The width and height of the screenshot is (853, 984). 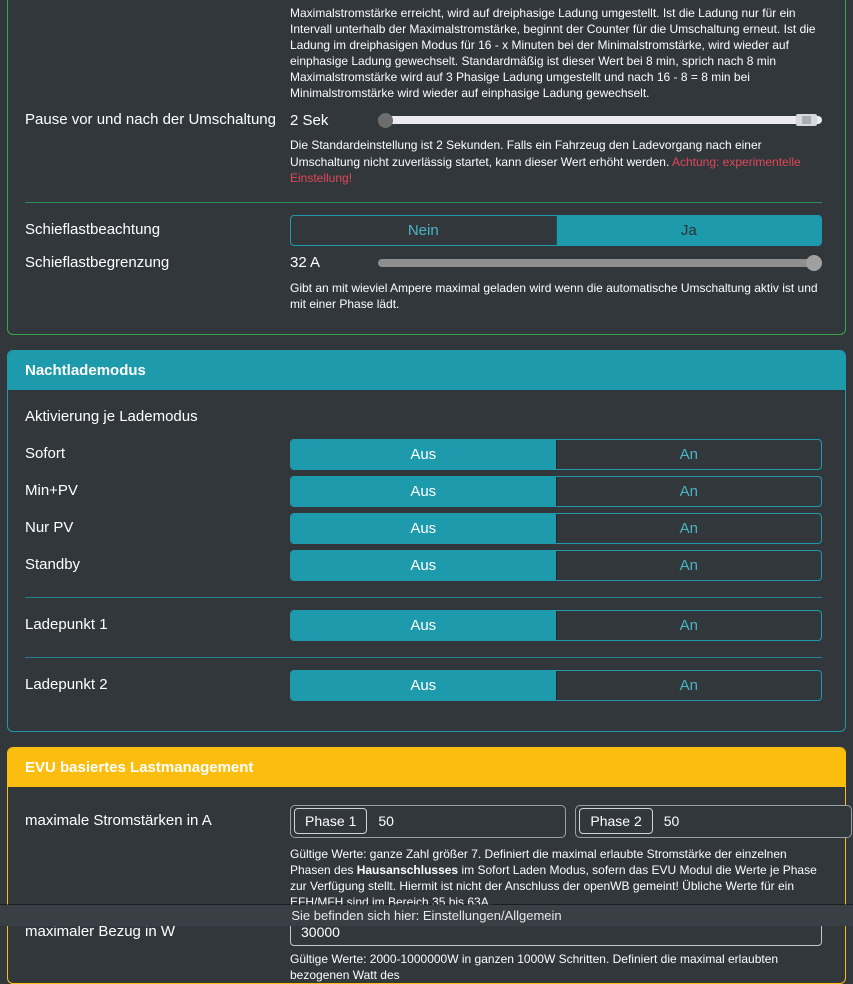 What do you see at coordinates (51, 491) in the screenshot?
I see `minpv-label: Min+PV` at bounding box center [51, 491].